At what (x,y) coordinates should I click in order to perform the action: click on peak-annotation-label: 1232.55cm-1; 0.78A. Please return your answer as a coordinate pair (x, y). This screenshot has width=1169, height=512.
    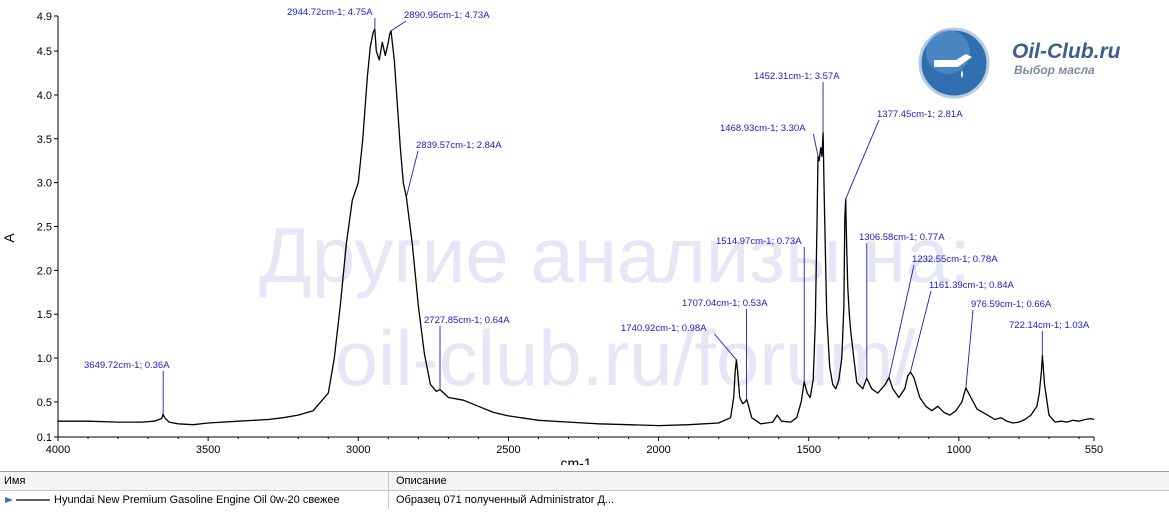
    Looking at the image, I should click on (955, 259).